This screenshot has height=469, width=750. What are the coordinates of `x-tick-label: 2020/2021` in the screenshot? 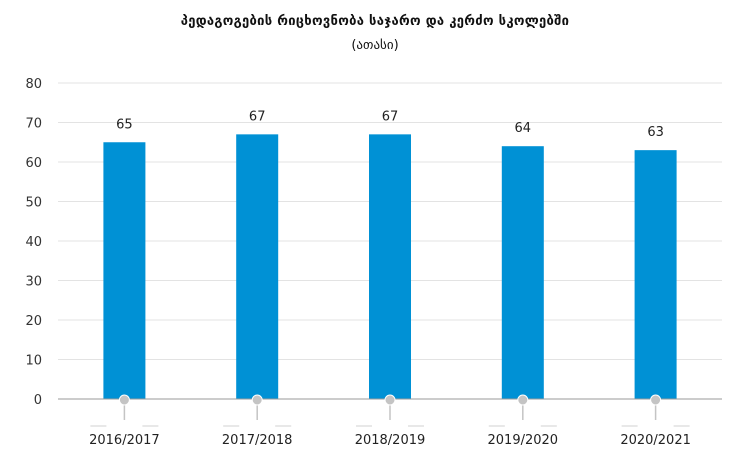 It's located at (655, 440).